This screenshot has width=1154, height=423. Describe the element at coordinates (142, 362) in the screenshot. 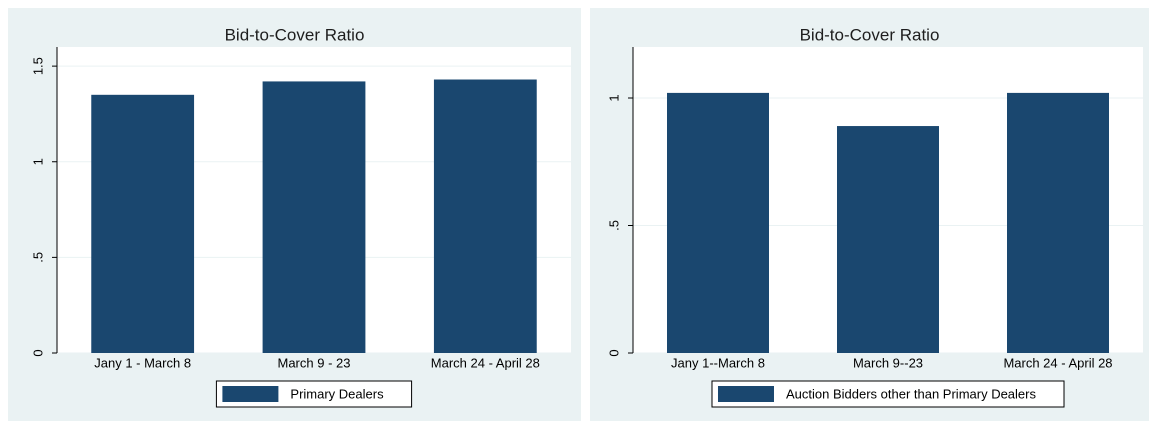

I see `x-tick-label: Jany 1 - March 8` at that location.